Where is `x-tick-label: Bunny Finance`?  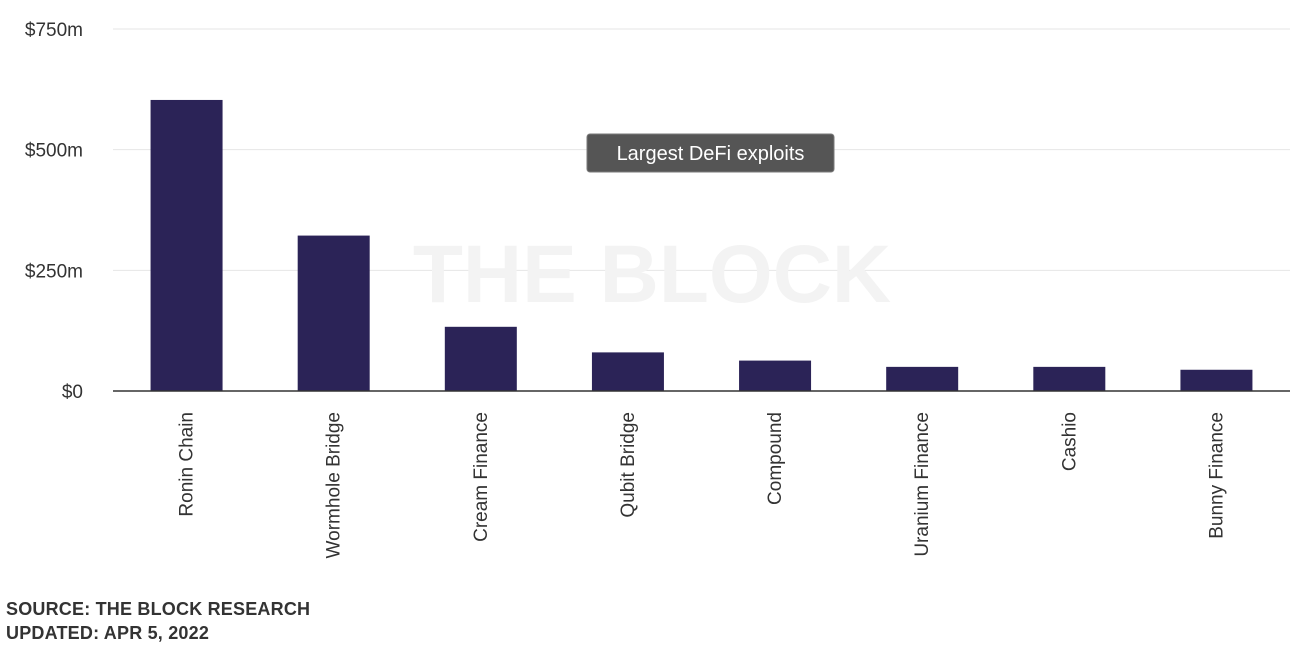 x-tick-label: Bunny Finance is located at coordinates (1216, 475).